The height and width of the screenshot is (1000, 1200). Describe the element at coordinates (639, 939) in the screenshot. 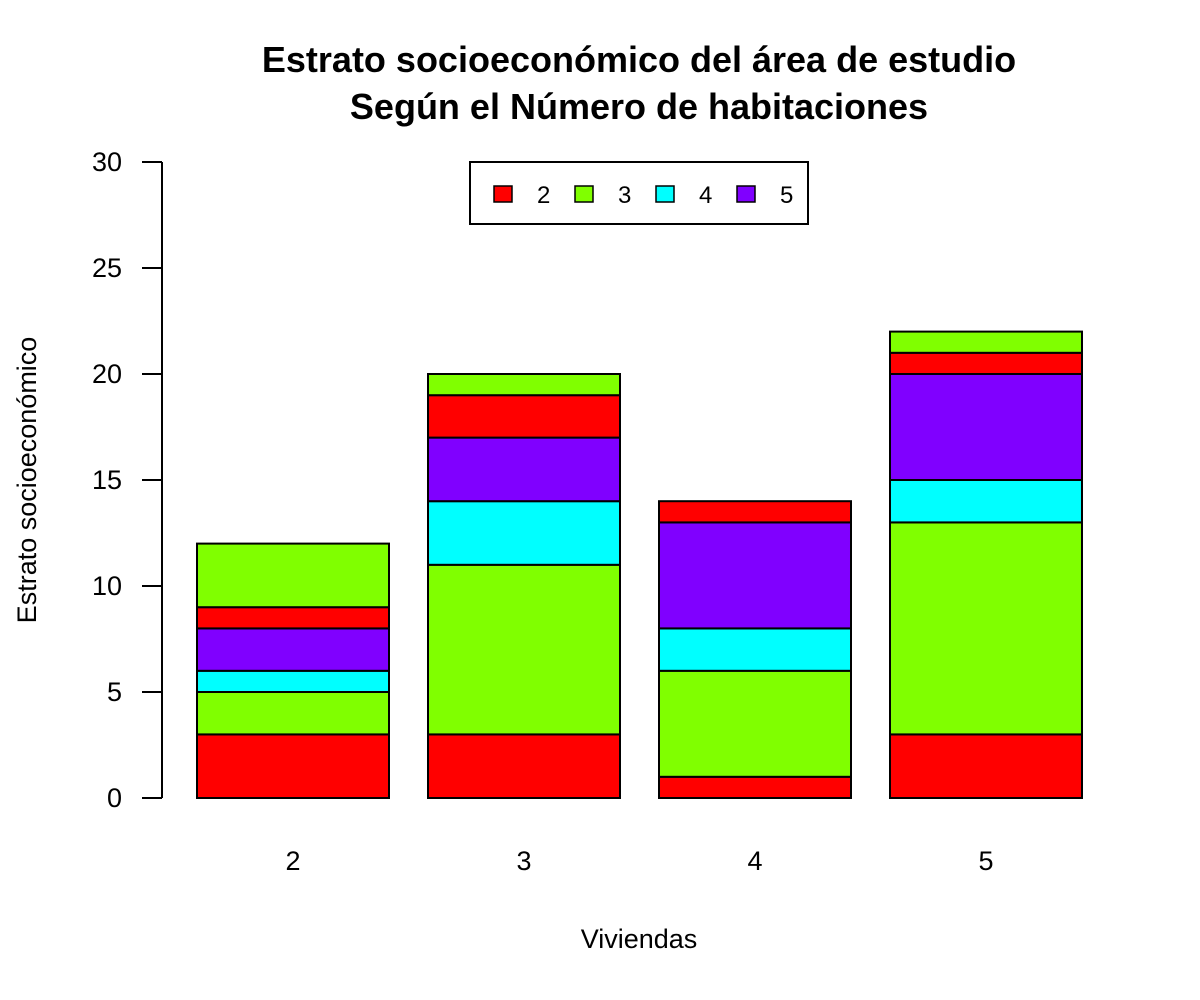

I see `x-axis-label: Viviendas` at that location.